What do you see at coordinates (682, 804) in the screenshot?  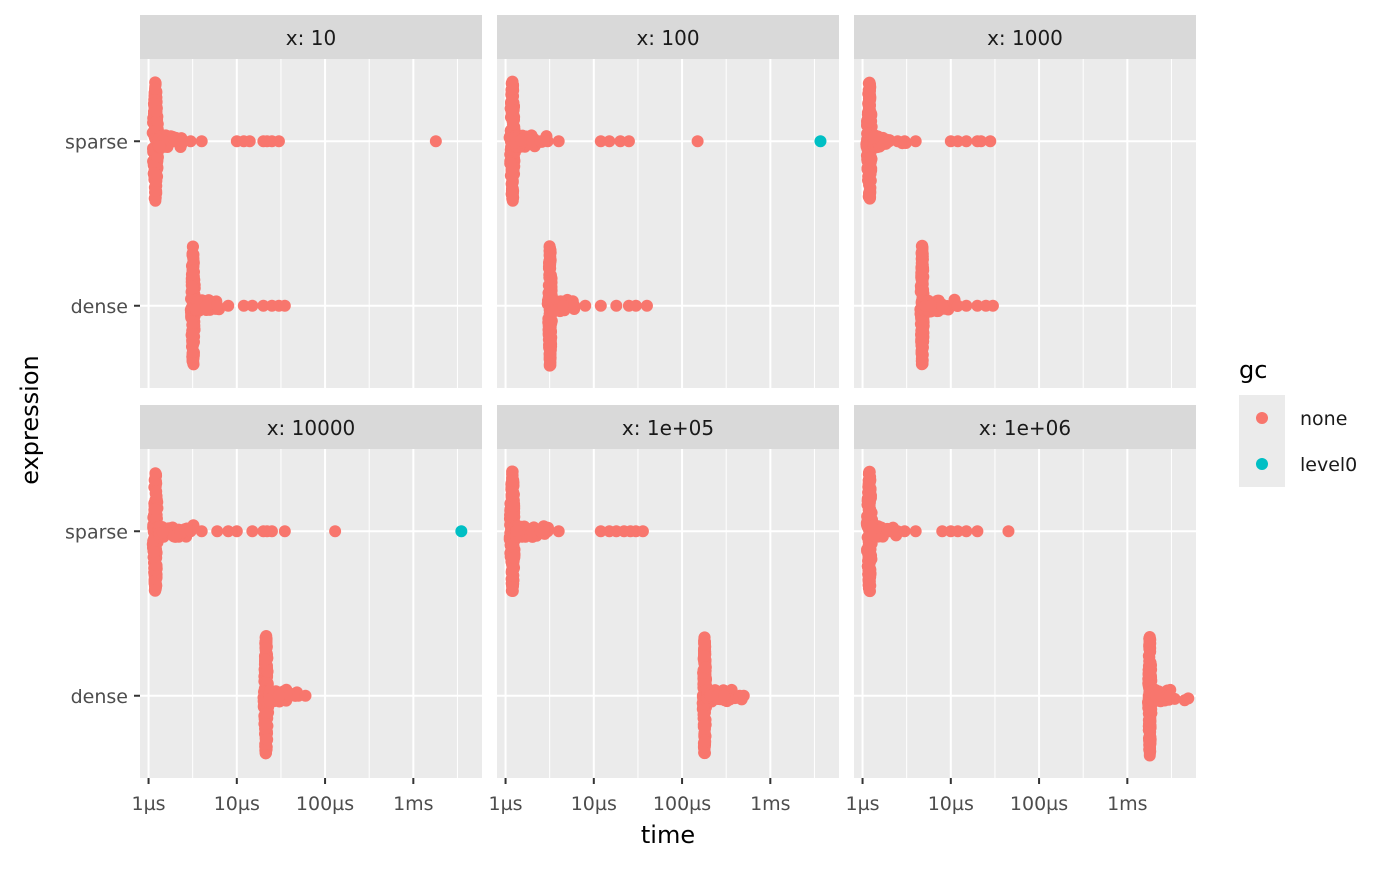 I see `x-tick-label: 100µs` at bounding box center [682, 804].